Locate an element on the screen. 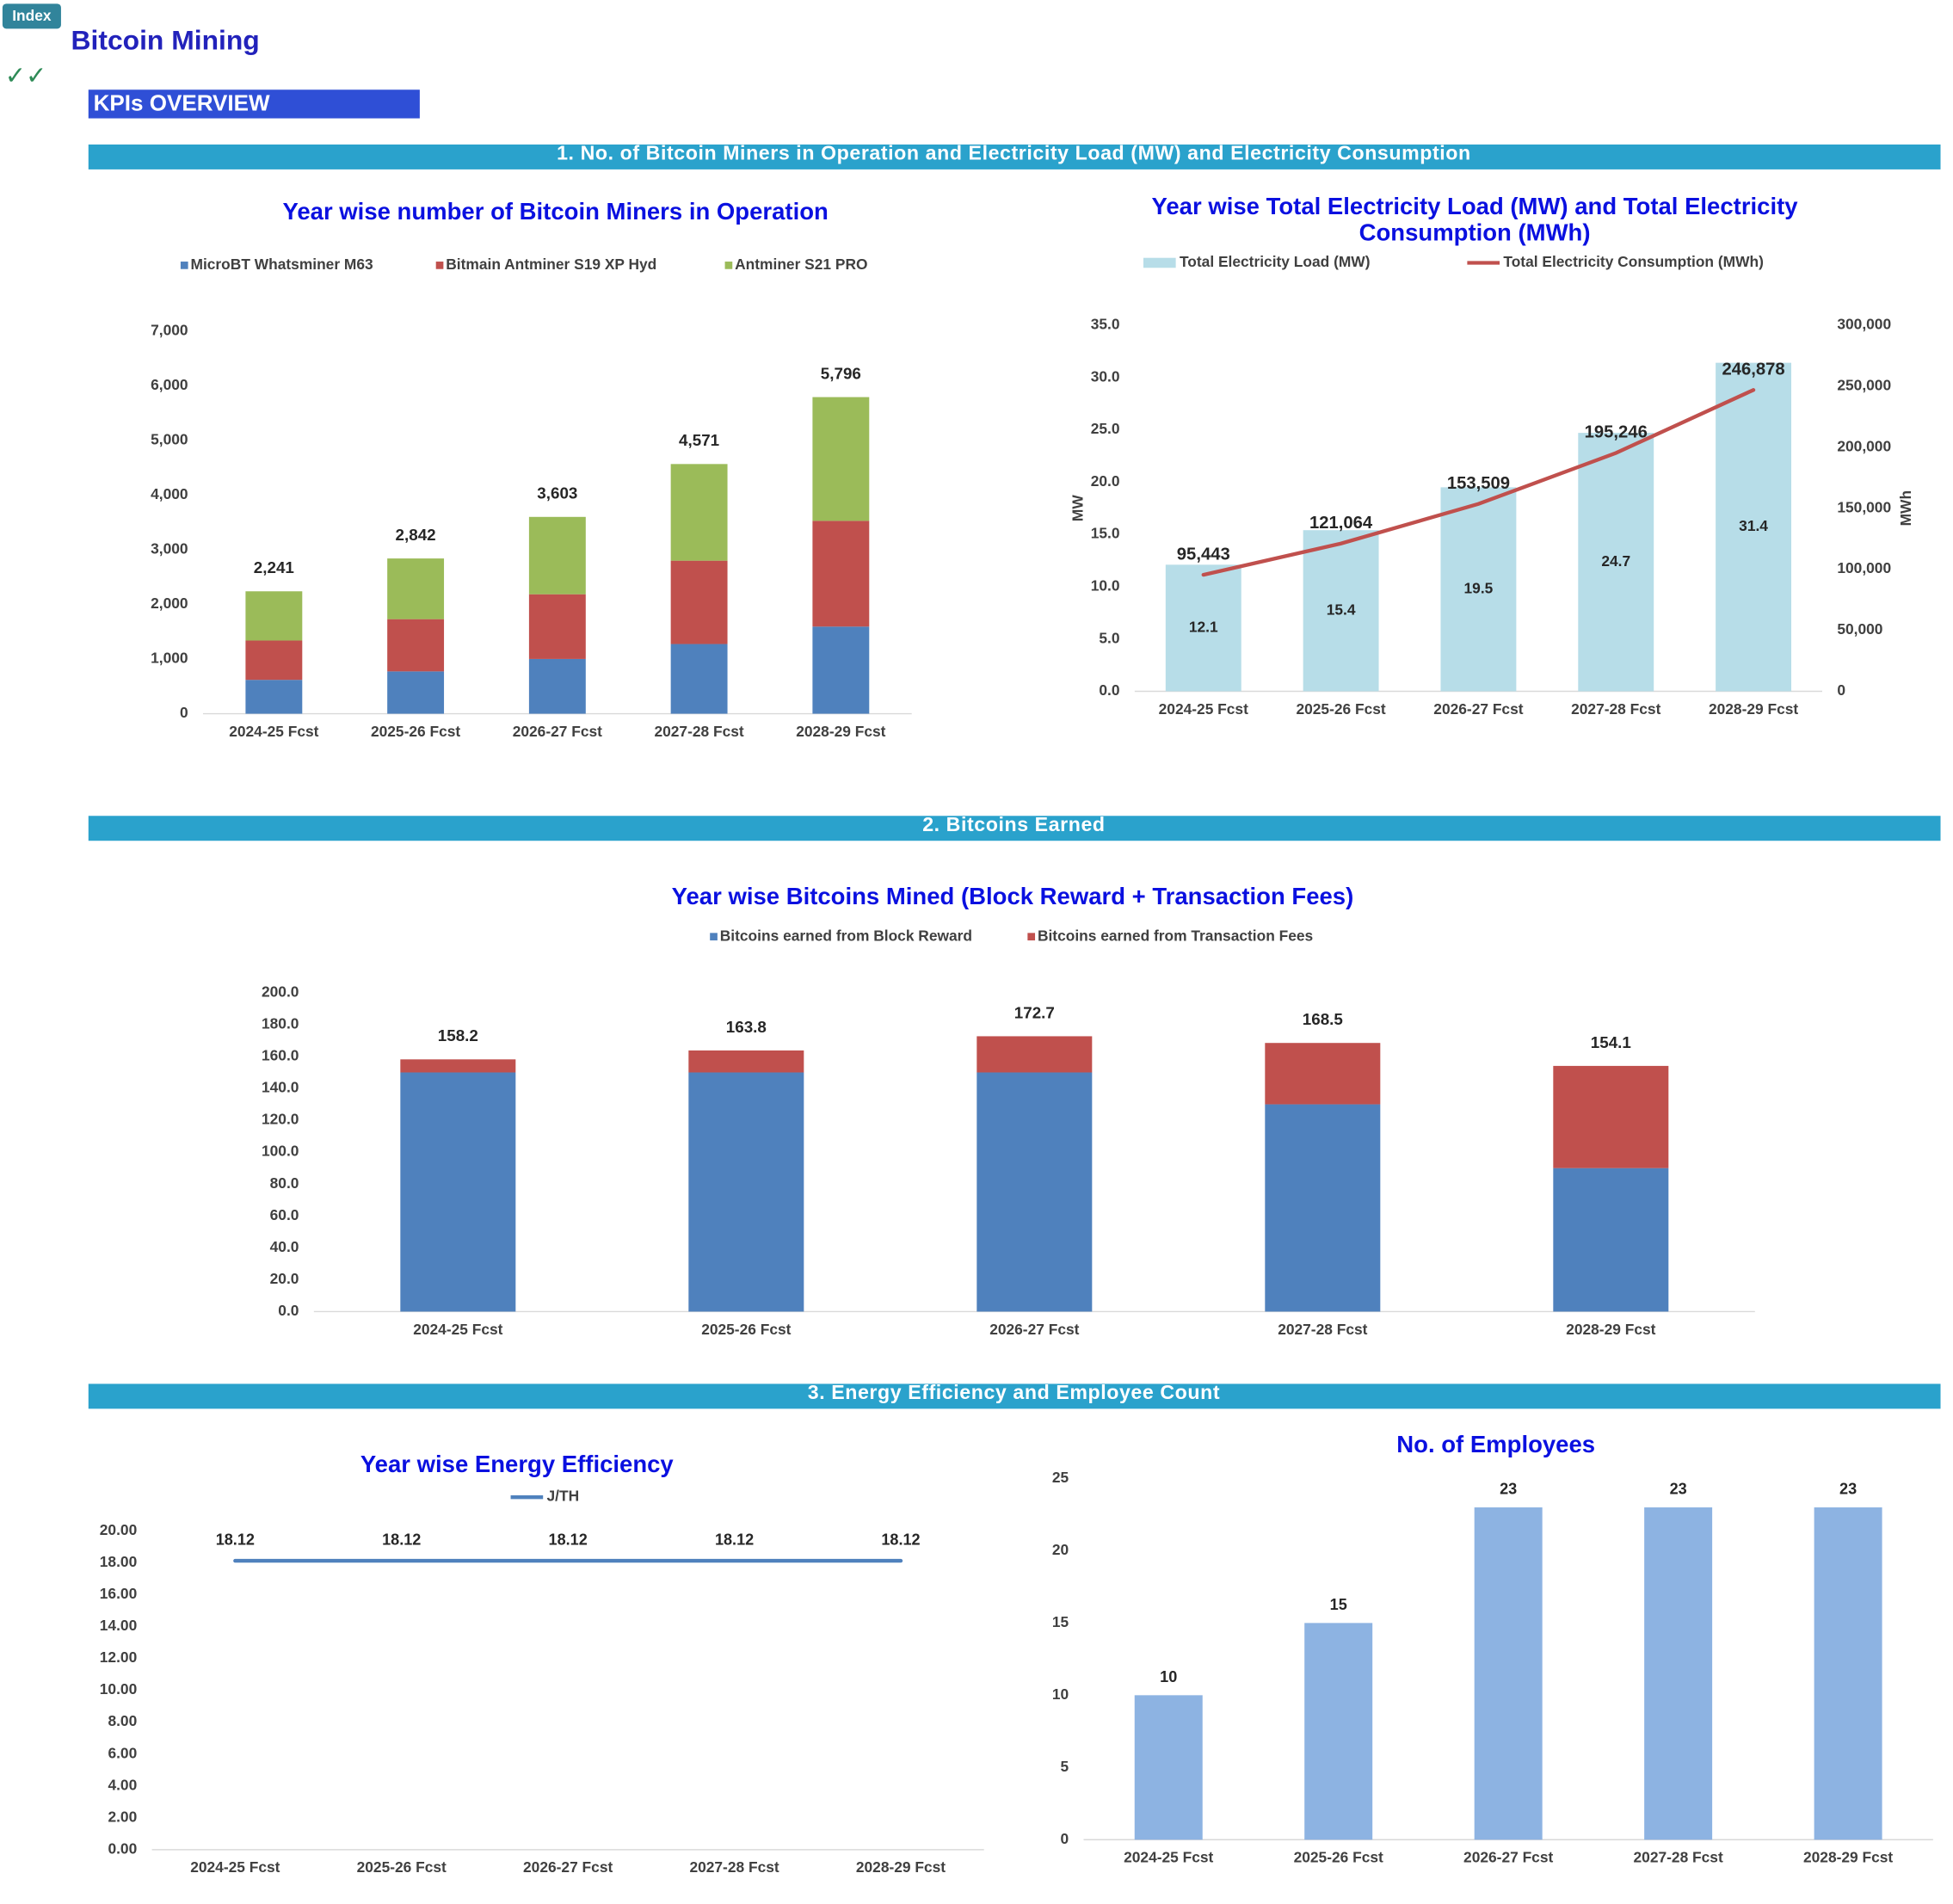 This screenshot has width=1953, height=1904. y-tick-label: 6.00 is located at coordinates (123, 1753).